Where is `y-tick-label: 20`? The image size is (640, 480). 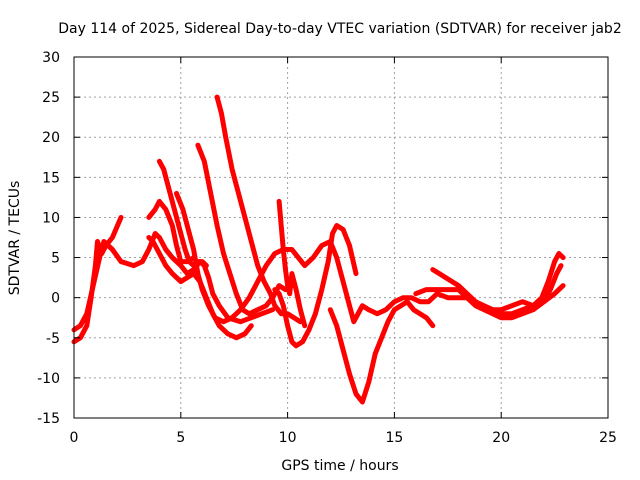 y-tick-label: 20 is located at coordinates (51, 138).